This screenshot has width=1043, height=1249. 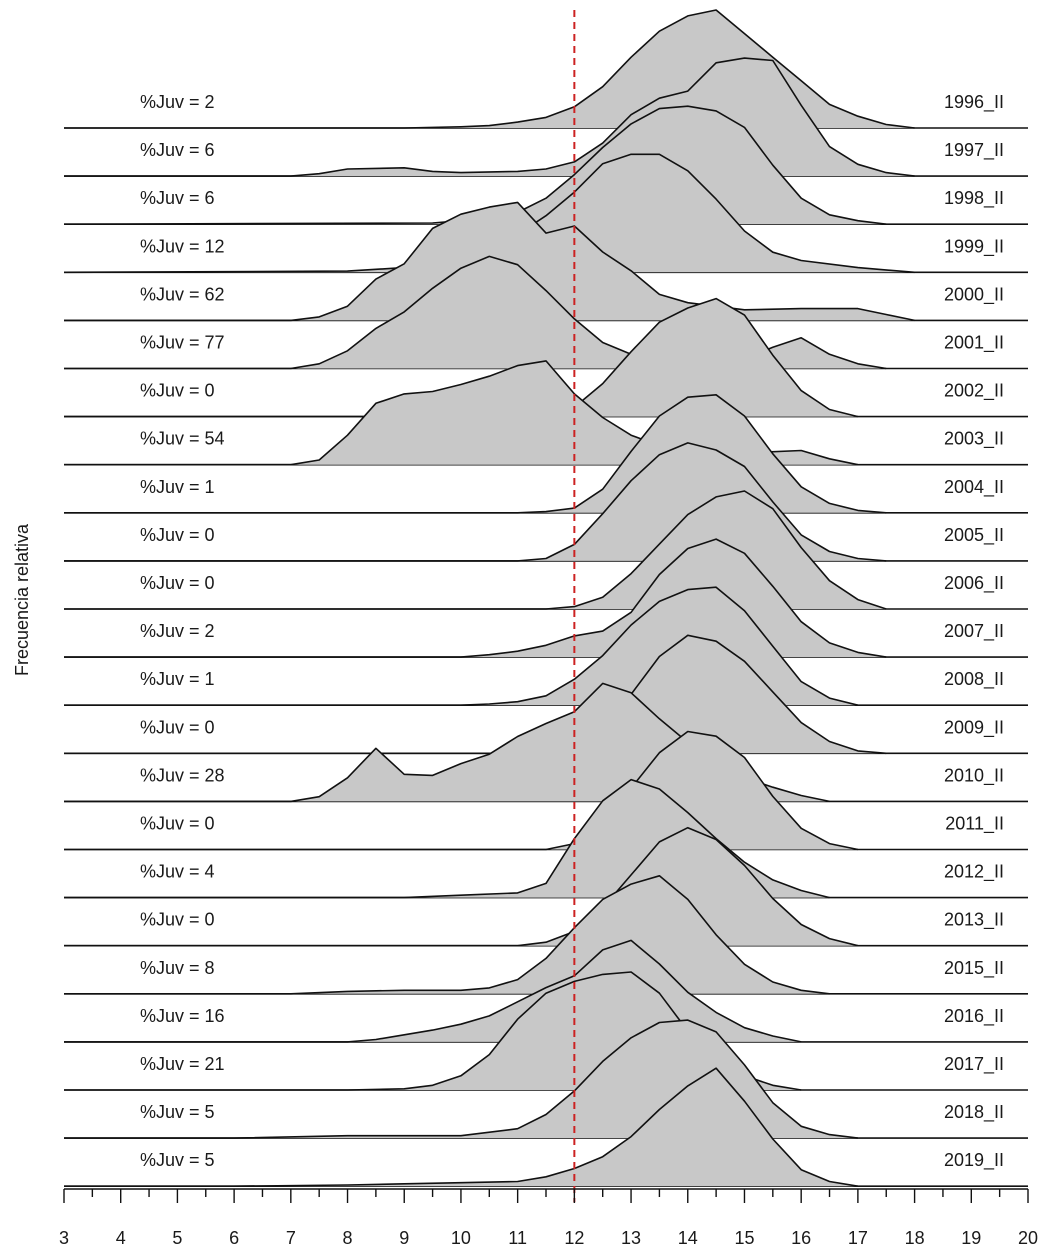 What do you see at coordinates (291, 1238) in the screenshot?
I see `x-tick-label: 7` at bounding box center [291, 1238].